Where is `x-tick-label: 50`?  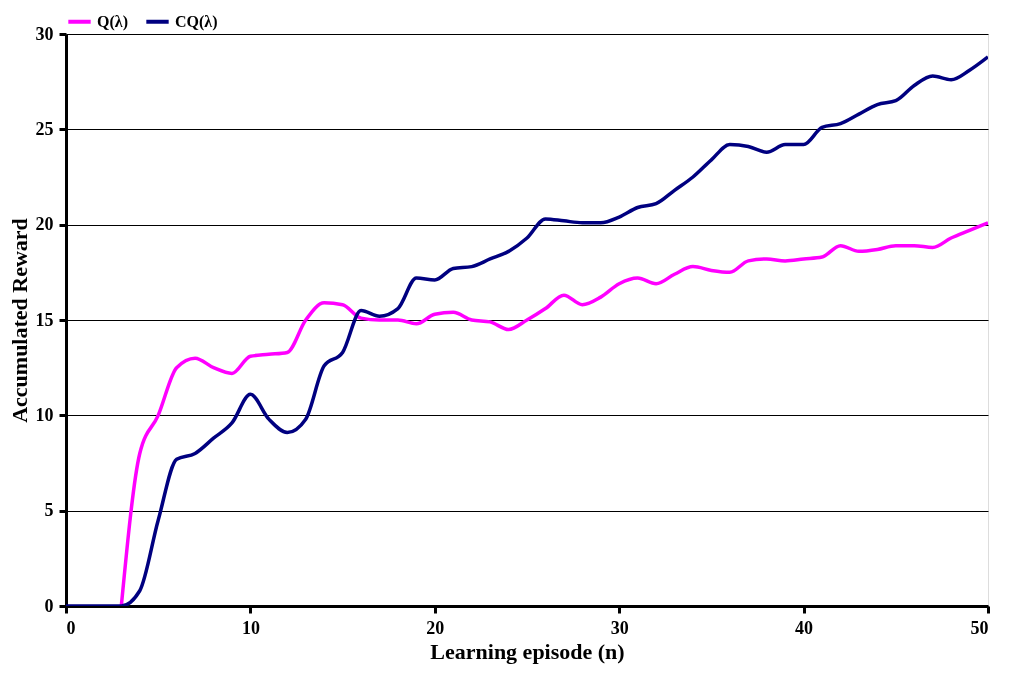
x-tick-label: 50 is located at coordinates (979, 627).